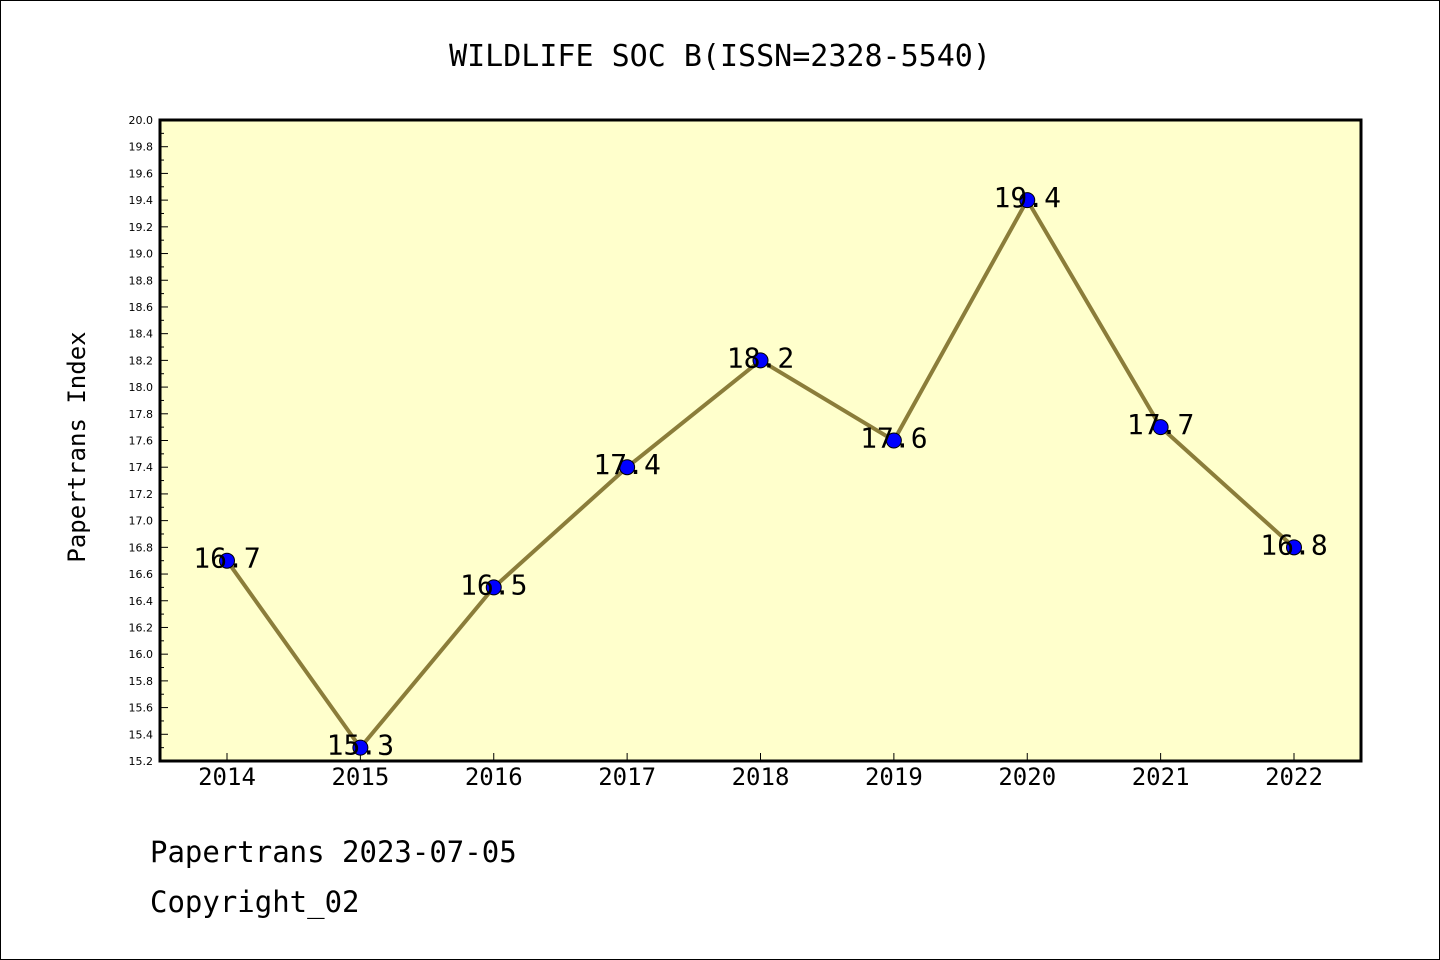  I want to click on y-tick-label: 20.0, so click(141, 120).